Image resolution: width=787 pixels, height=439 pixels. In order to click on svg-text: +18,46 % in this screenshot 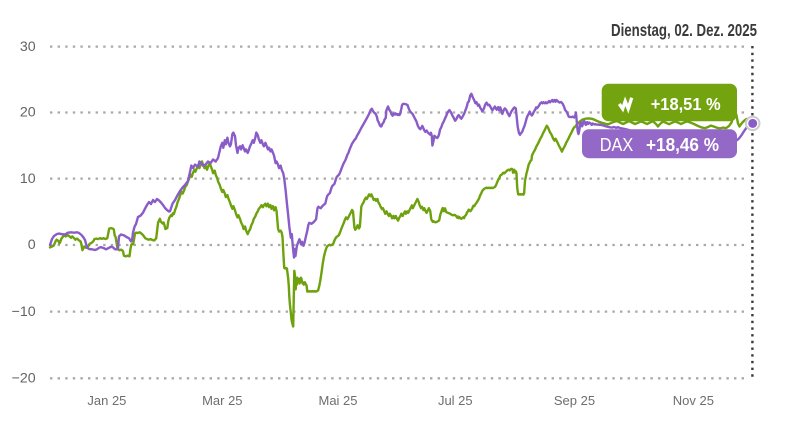, I will do `click(682, 145)`.